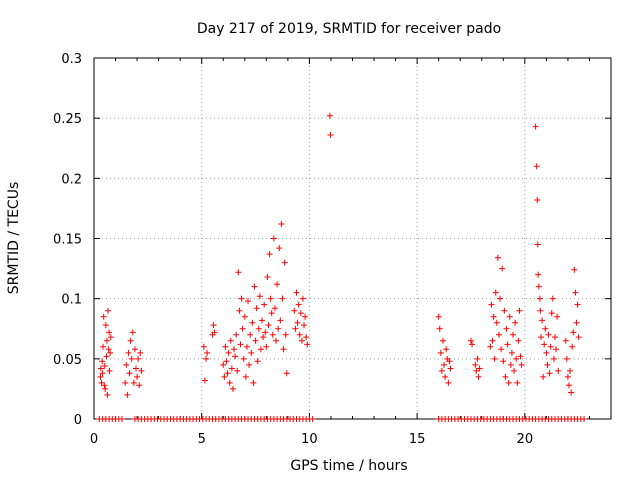  I want to click on x-axis-label: GPS time / hours, so click(348, 466).